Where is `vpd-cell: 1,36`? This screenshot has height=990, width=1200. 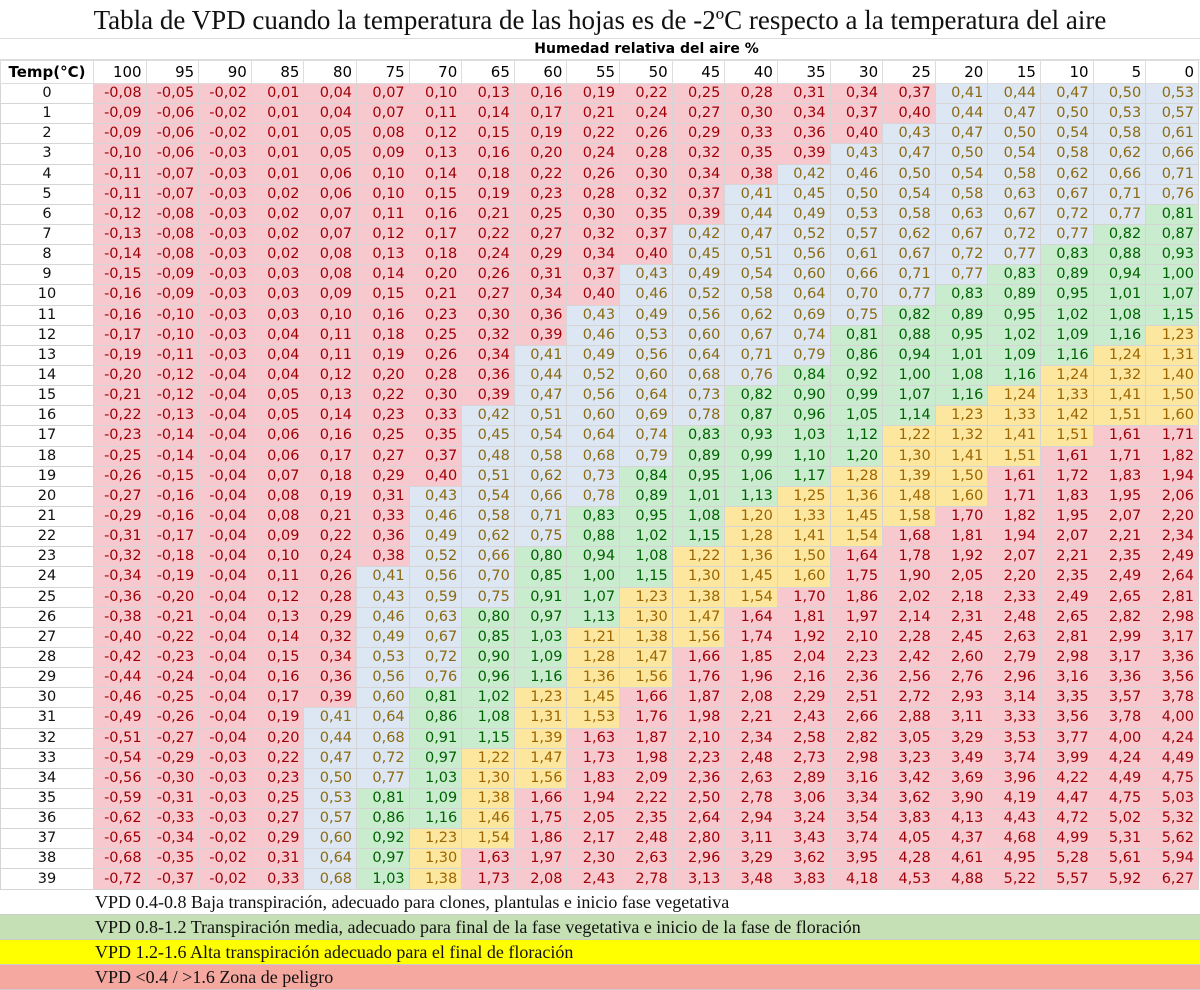 vpd-cell: 1,36 is located at coordinates (856, 496).